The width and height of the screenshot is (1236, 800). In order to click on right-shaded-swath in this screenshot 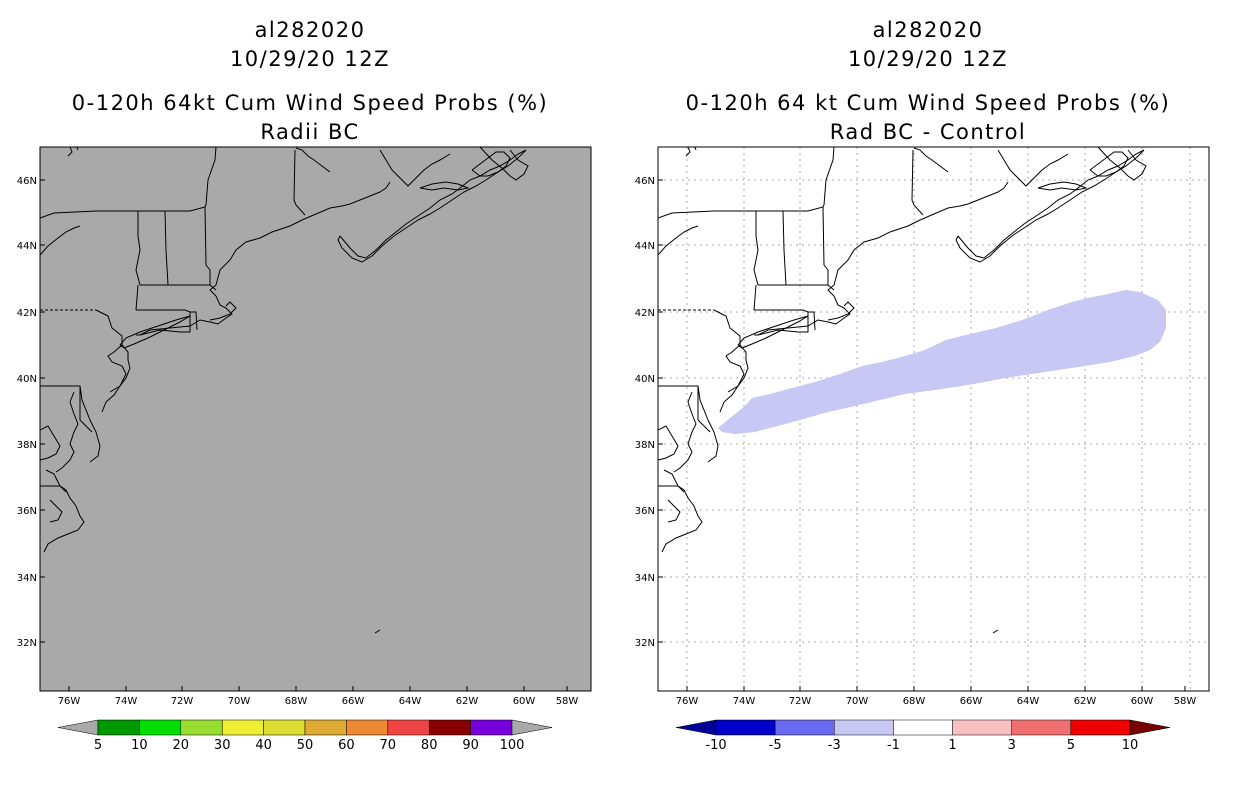, I will do `click(942, 362)`.